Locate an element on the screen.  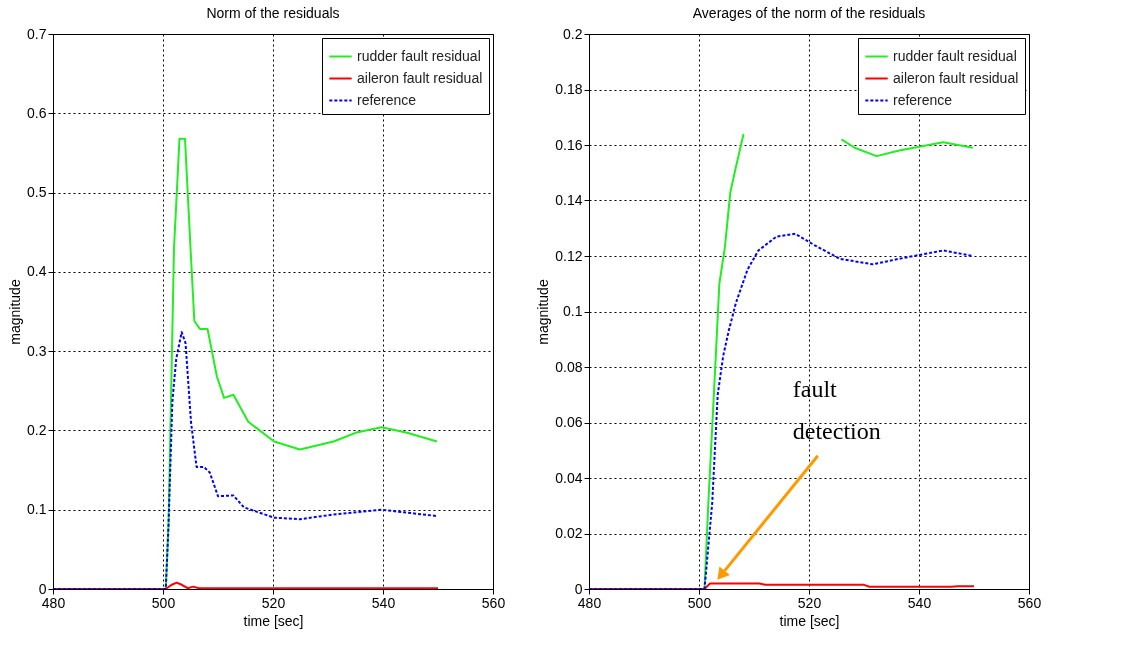
y-tick-label: 0.02 is located at coordinates (569, 533).